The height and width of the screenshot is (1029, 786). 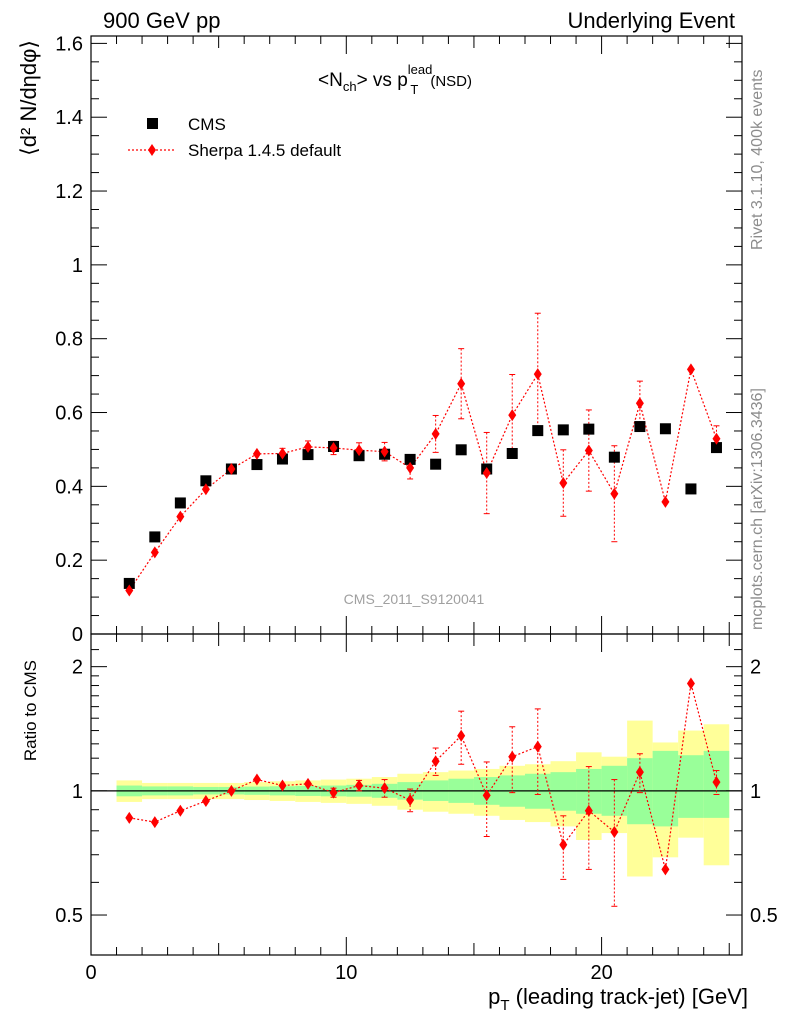 I want to click on ratio-ylabel: Ratio to CMS, so click(x=30, y=710).